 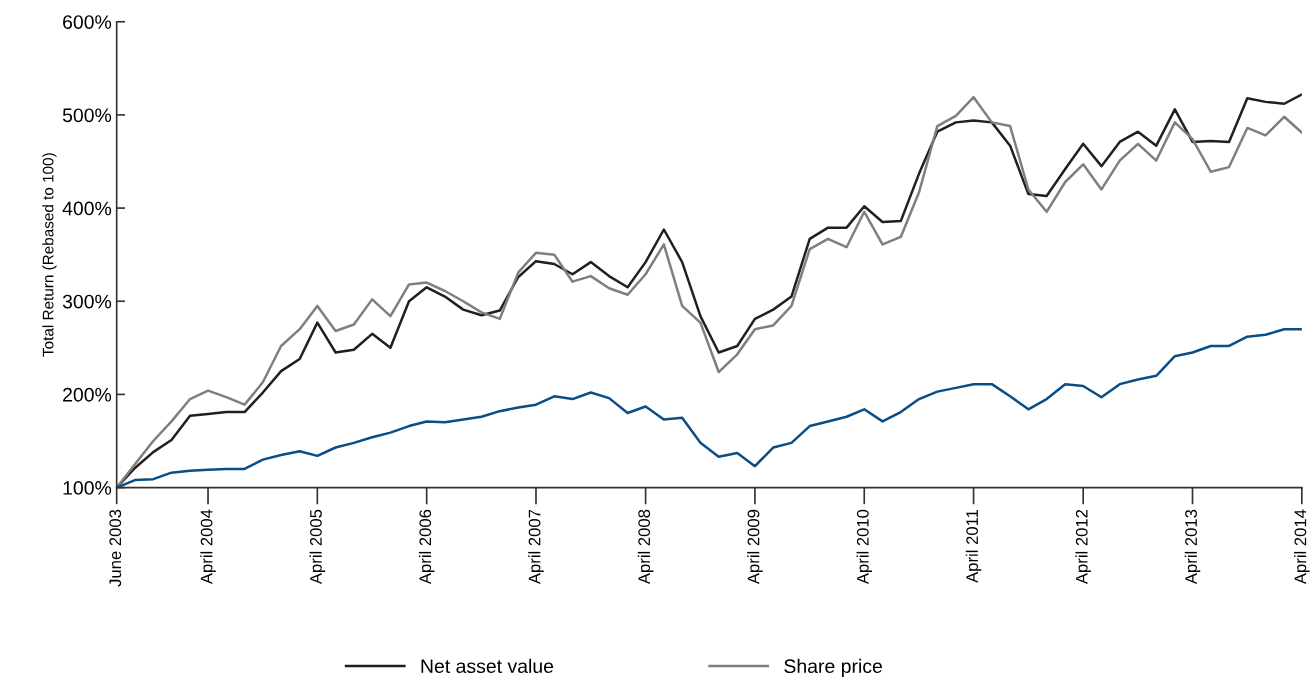 What do you see at coordinates (87, 488) in the screenshot?
I see `y-tick-label: 100%` at bounding box center [87, 488].